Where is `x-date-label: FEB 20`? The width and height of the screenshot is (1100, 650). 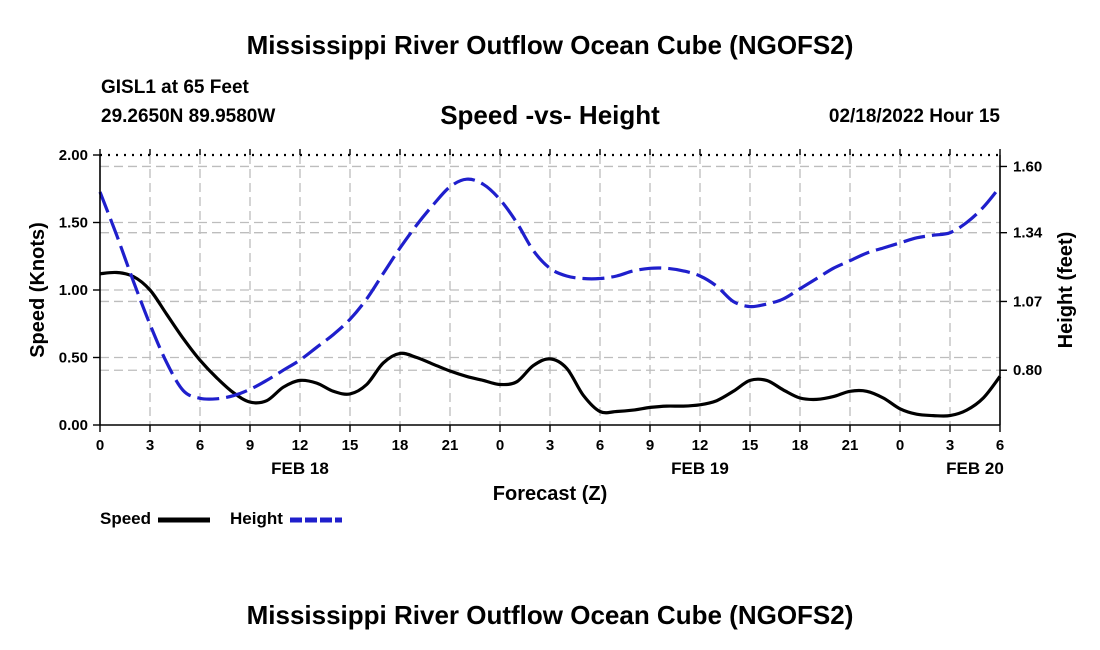
x-date-label: FEB 20 is located at coordinates (975, 468).